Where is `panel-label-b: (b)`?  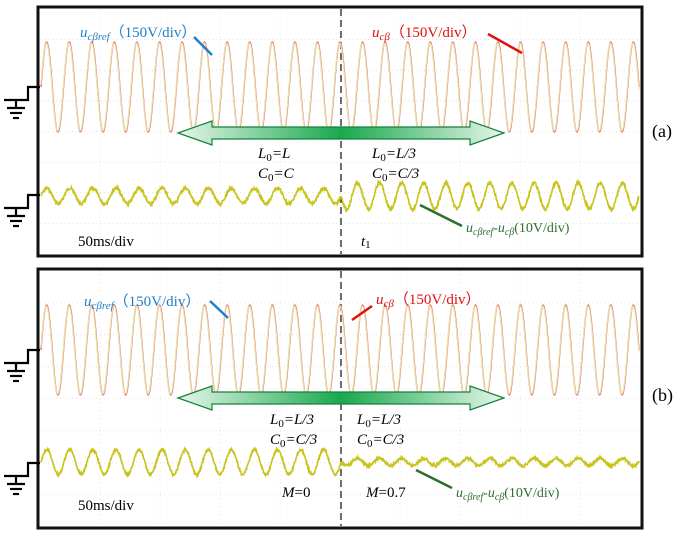 panel-label-b: (b) is located at coordinates (662, 395).